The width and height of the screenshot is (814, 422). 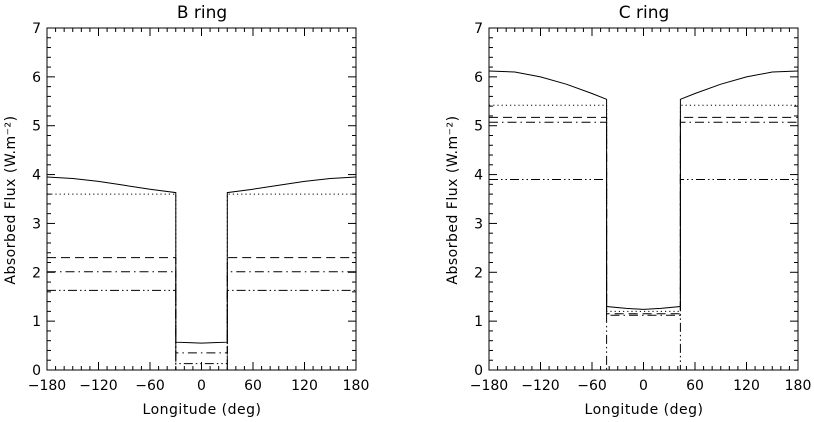 I want to click on series-line-dashdot, so click(x=201, y=312).